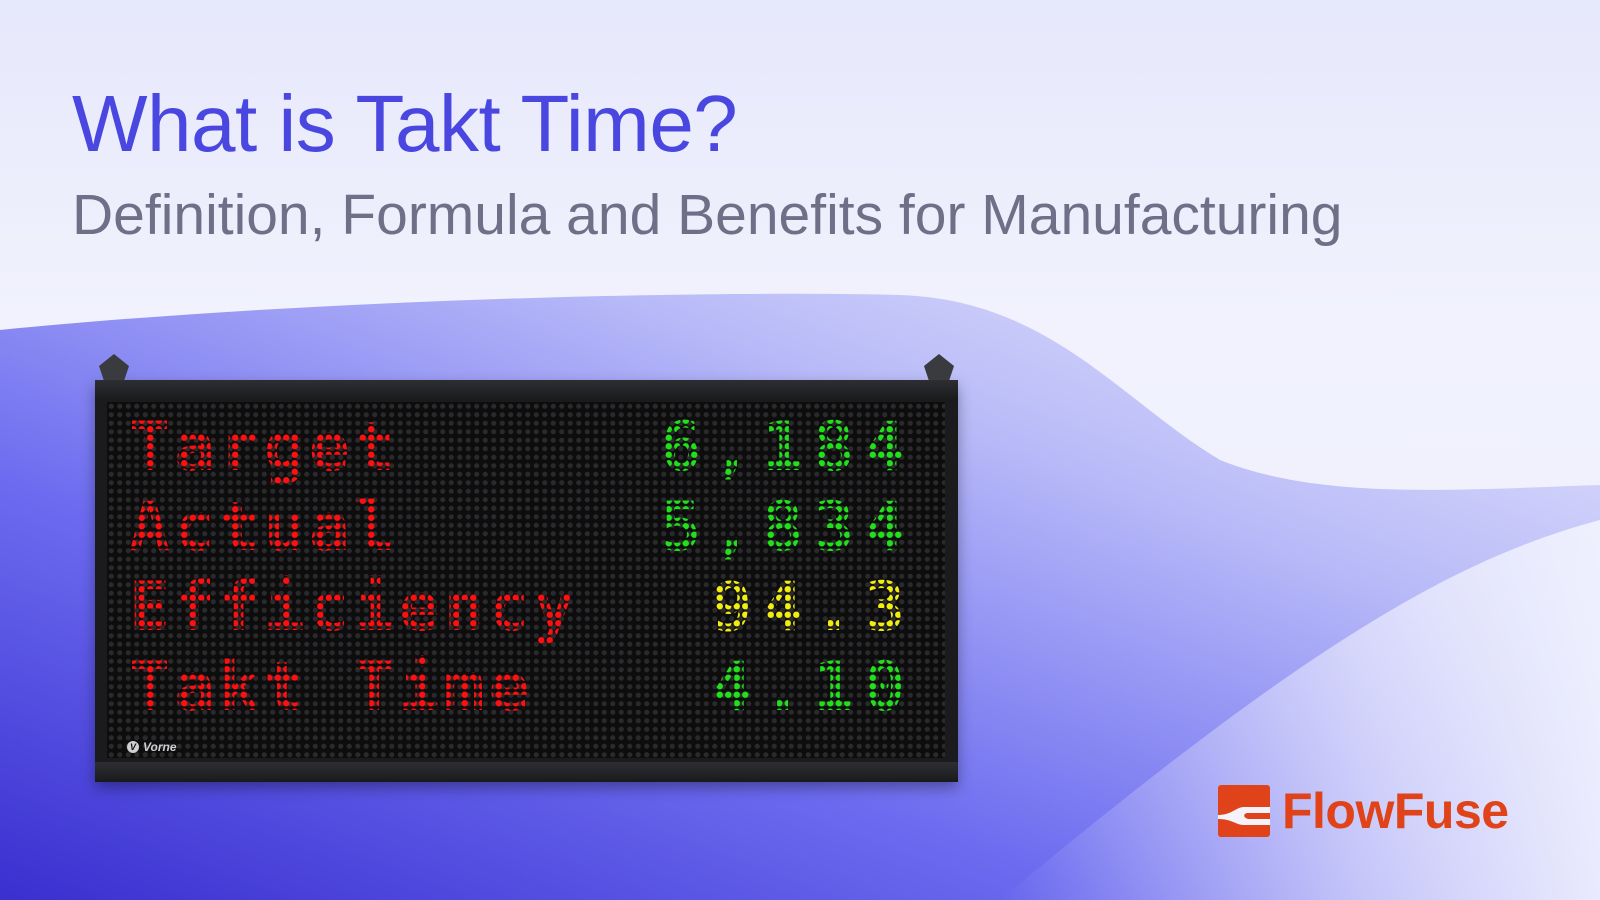 This screenshot has width=1600, height=900. What do you see at coordinates (522, 528) in the screenshot?
I see `display-row-actual: Actual 5,834` at bounding box center [522, 528].